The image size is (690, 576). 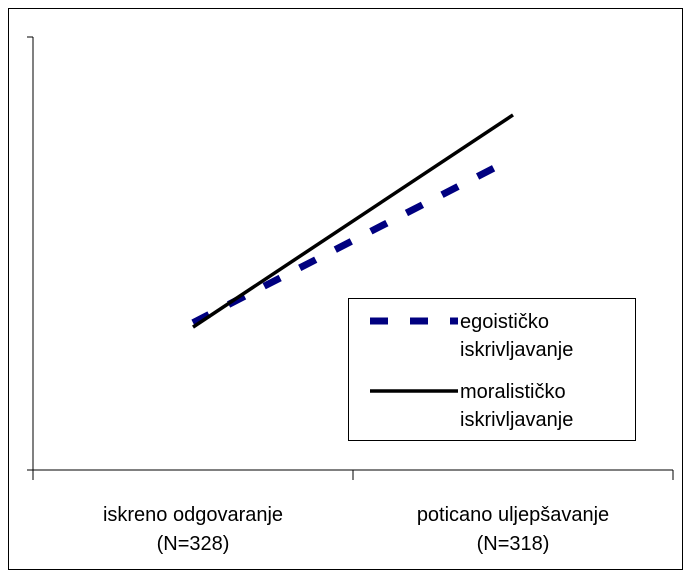 I want to click on x-tick-label: iskreno odgovaranje (N=328), so click(x=193, y=529).